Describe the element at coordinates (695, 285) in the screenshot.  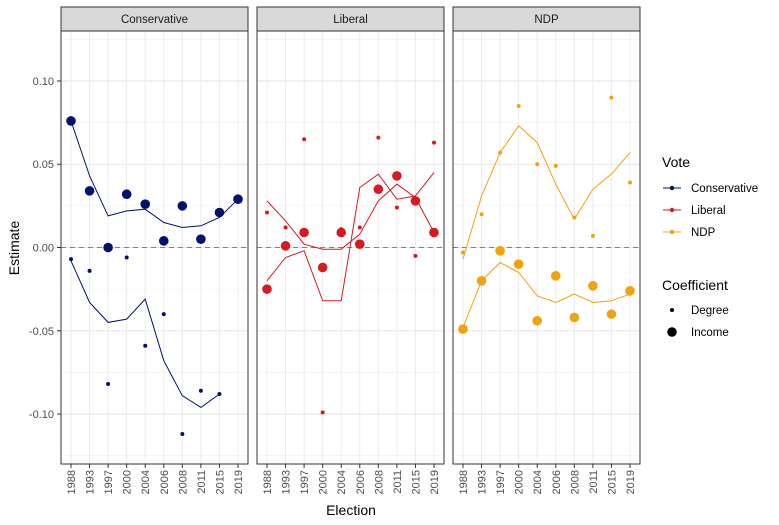
I see `legend-title-coefficient: Coefficient` at that location.